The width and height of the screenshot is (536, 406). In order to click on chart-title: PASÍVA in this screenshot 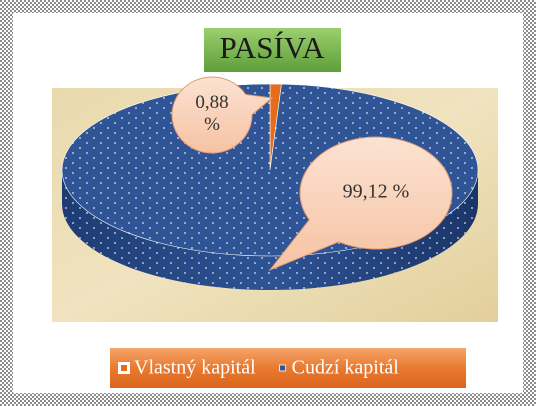, I will do `click(272, 47)`.